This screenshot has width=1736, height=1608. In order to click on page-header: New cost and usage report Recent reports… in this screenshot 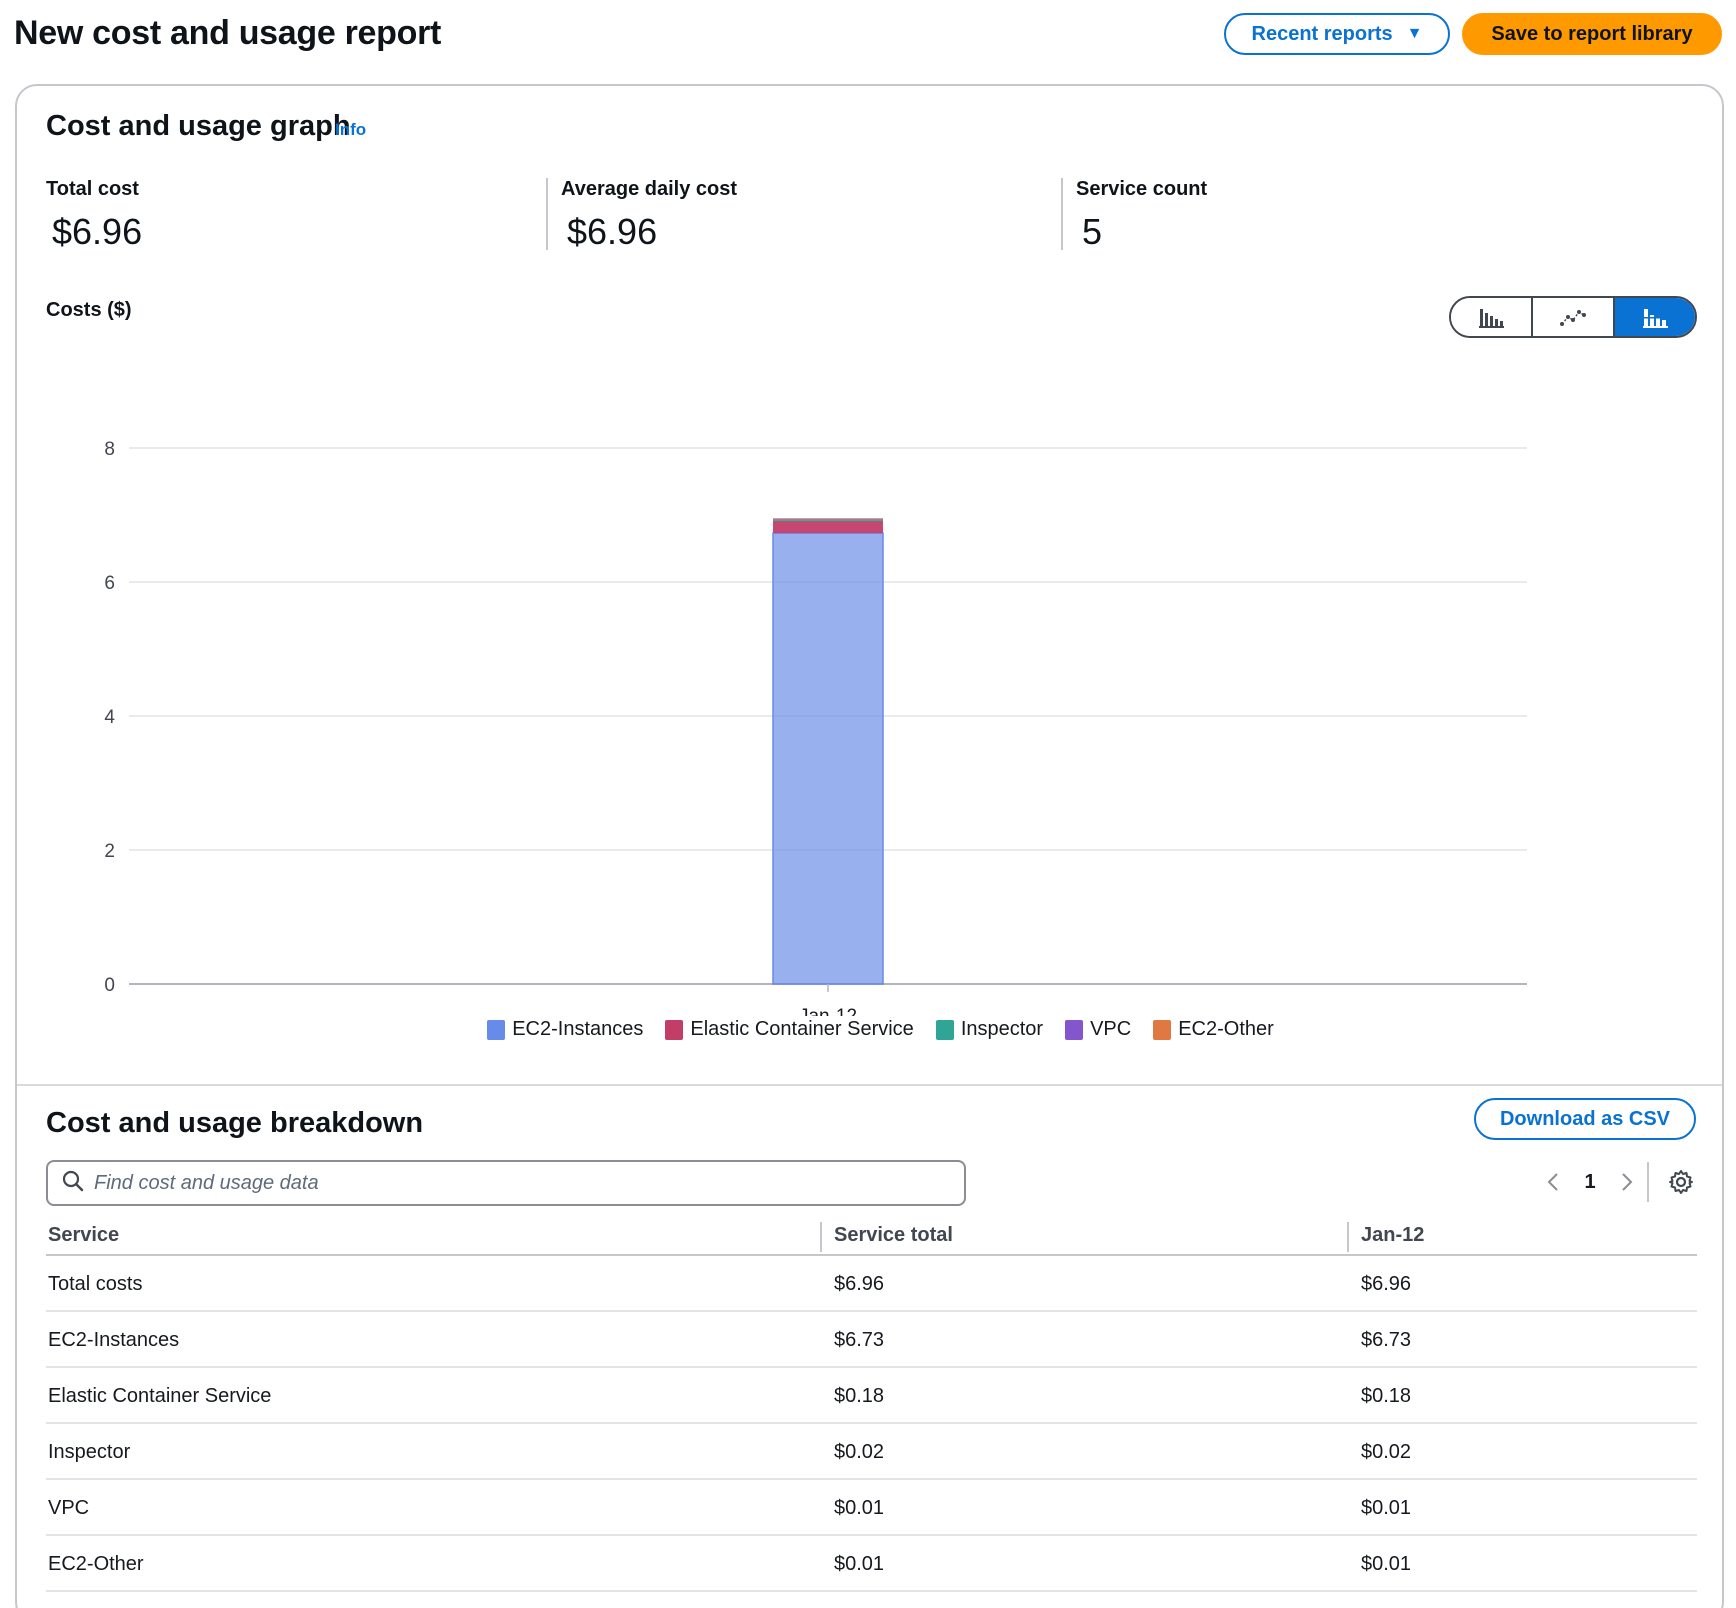, I will do `click(868, 36)`.